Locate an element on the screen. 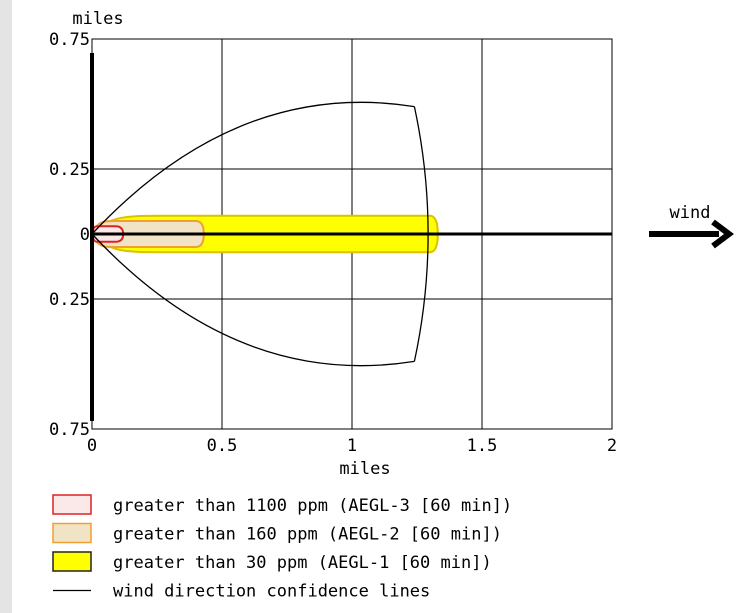  left-panel-edge is located at coordinates (6, 306).